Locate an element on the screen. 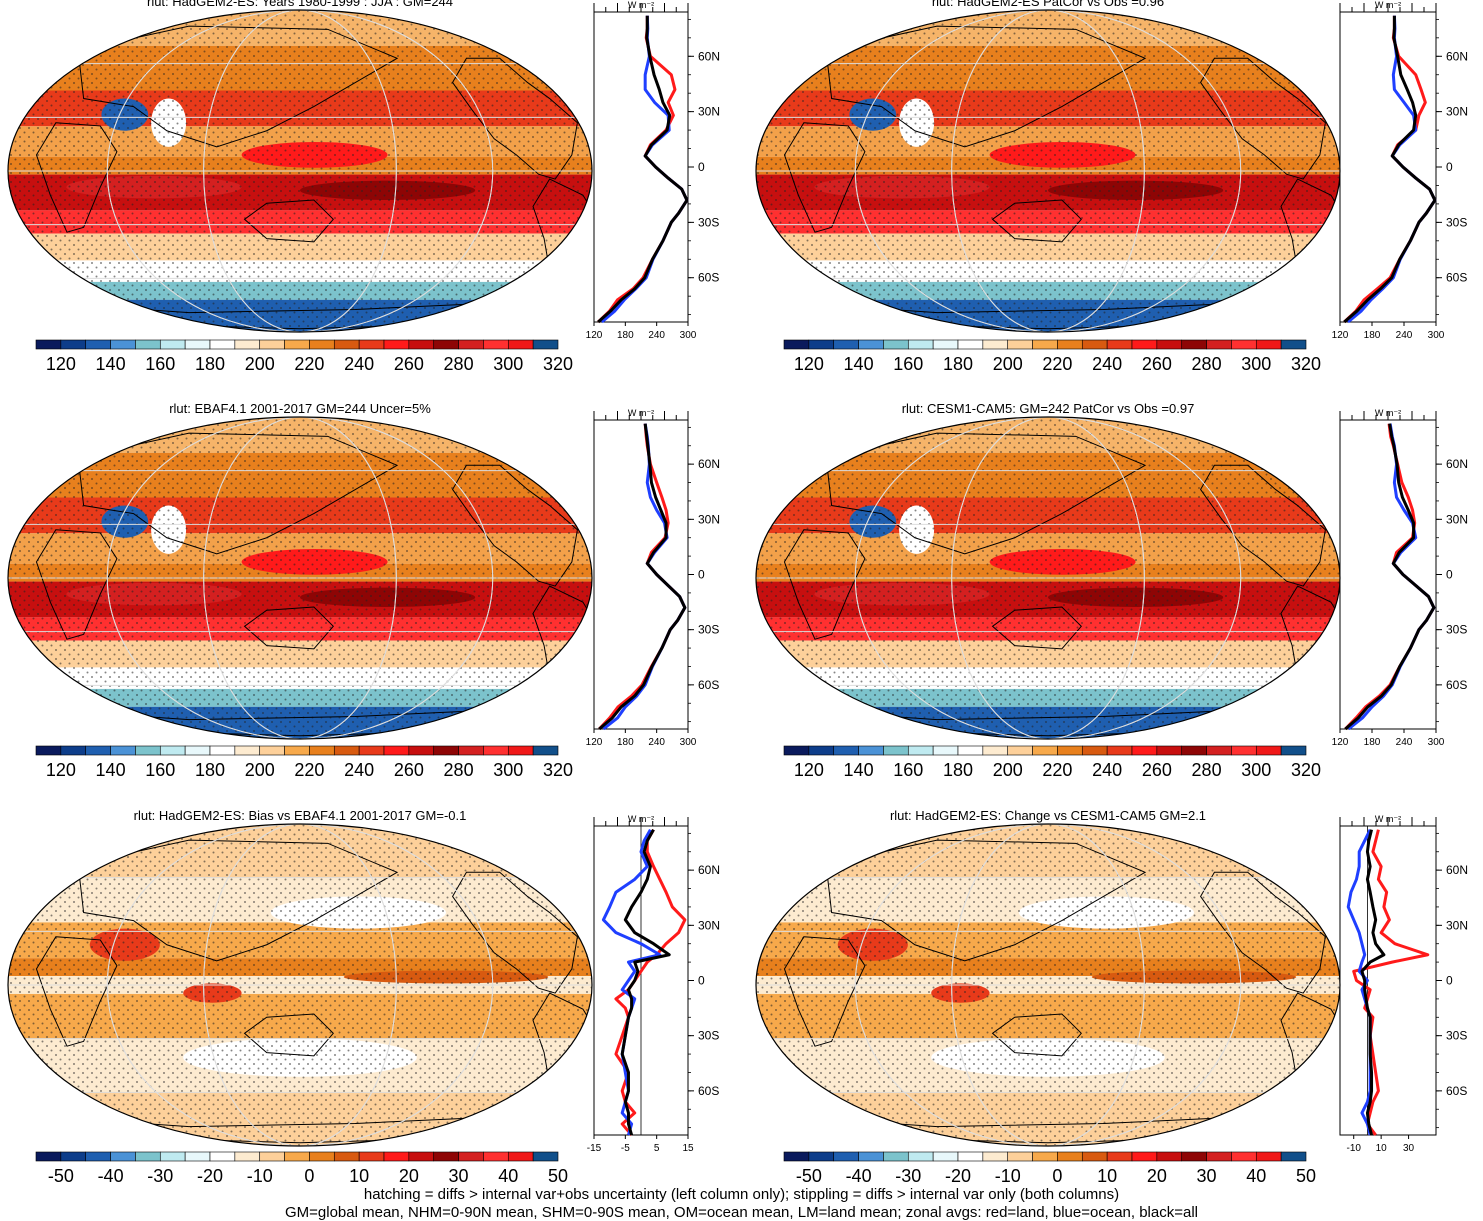  x-tick-label: -10 is located at coordinates (1353, 1148).